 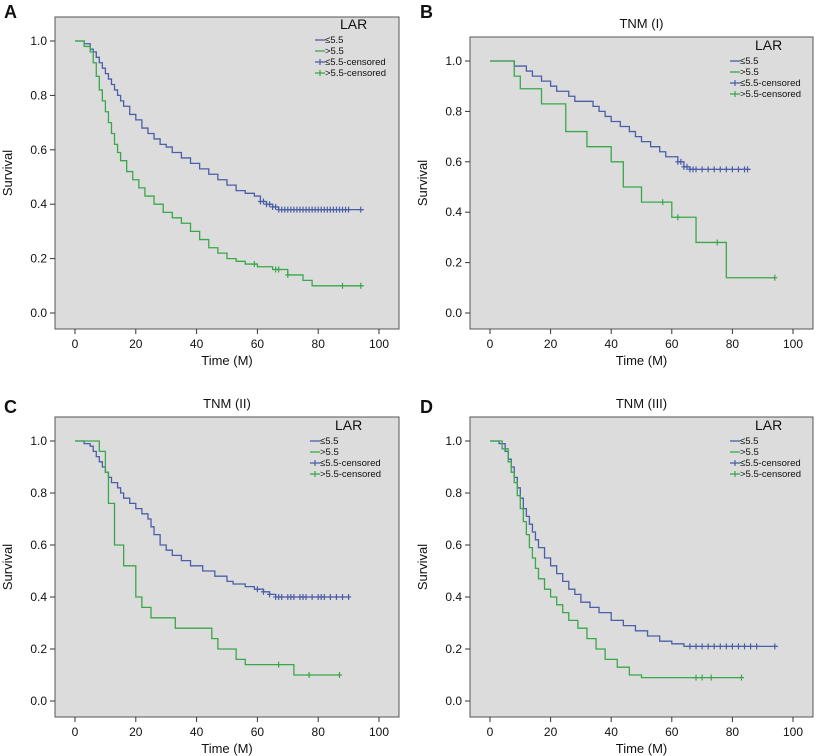 I want to click on legend-entry: >5.5-censored, so click(x=770, y=474).